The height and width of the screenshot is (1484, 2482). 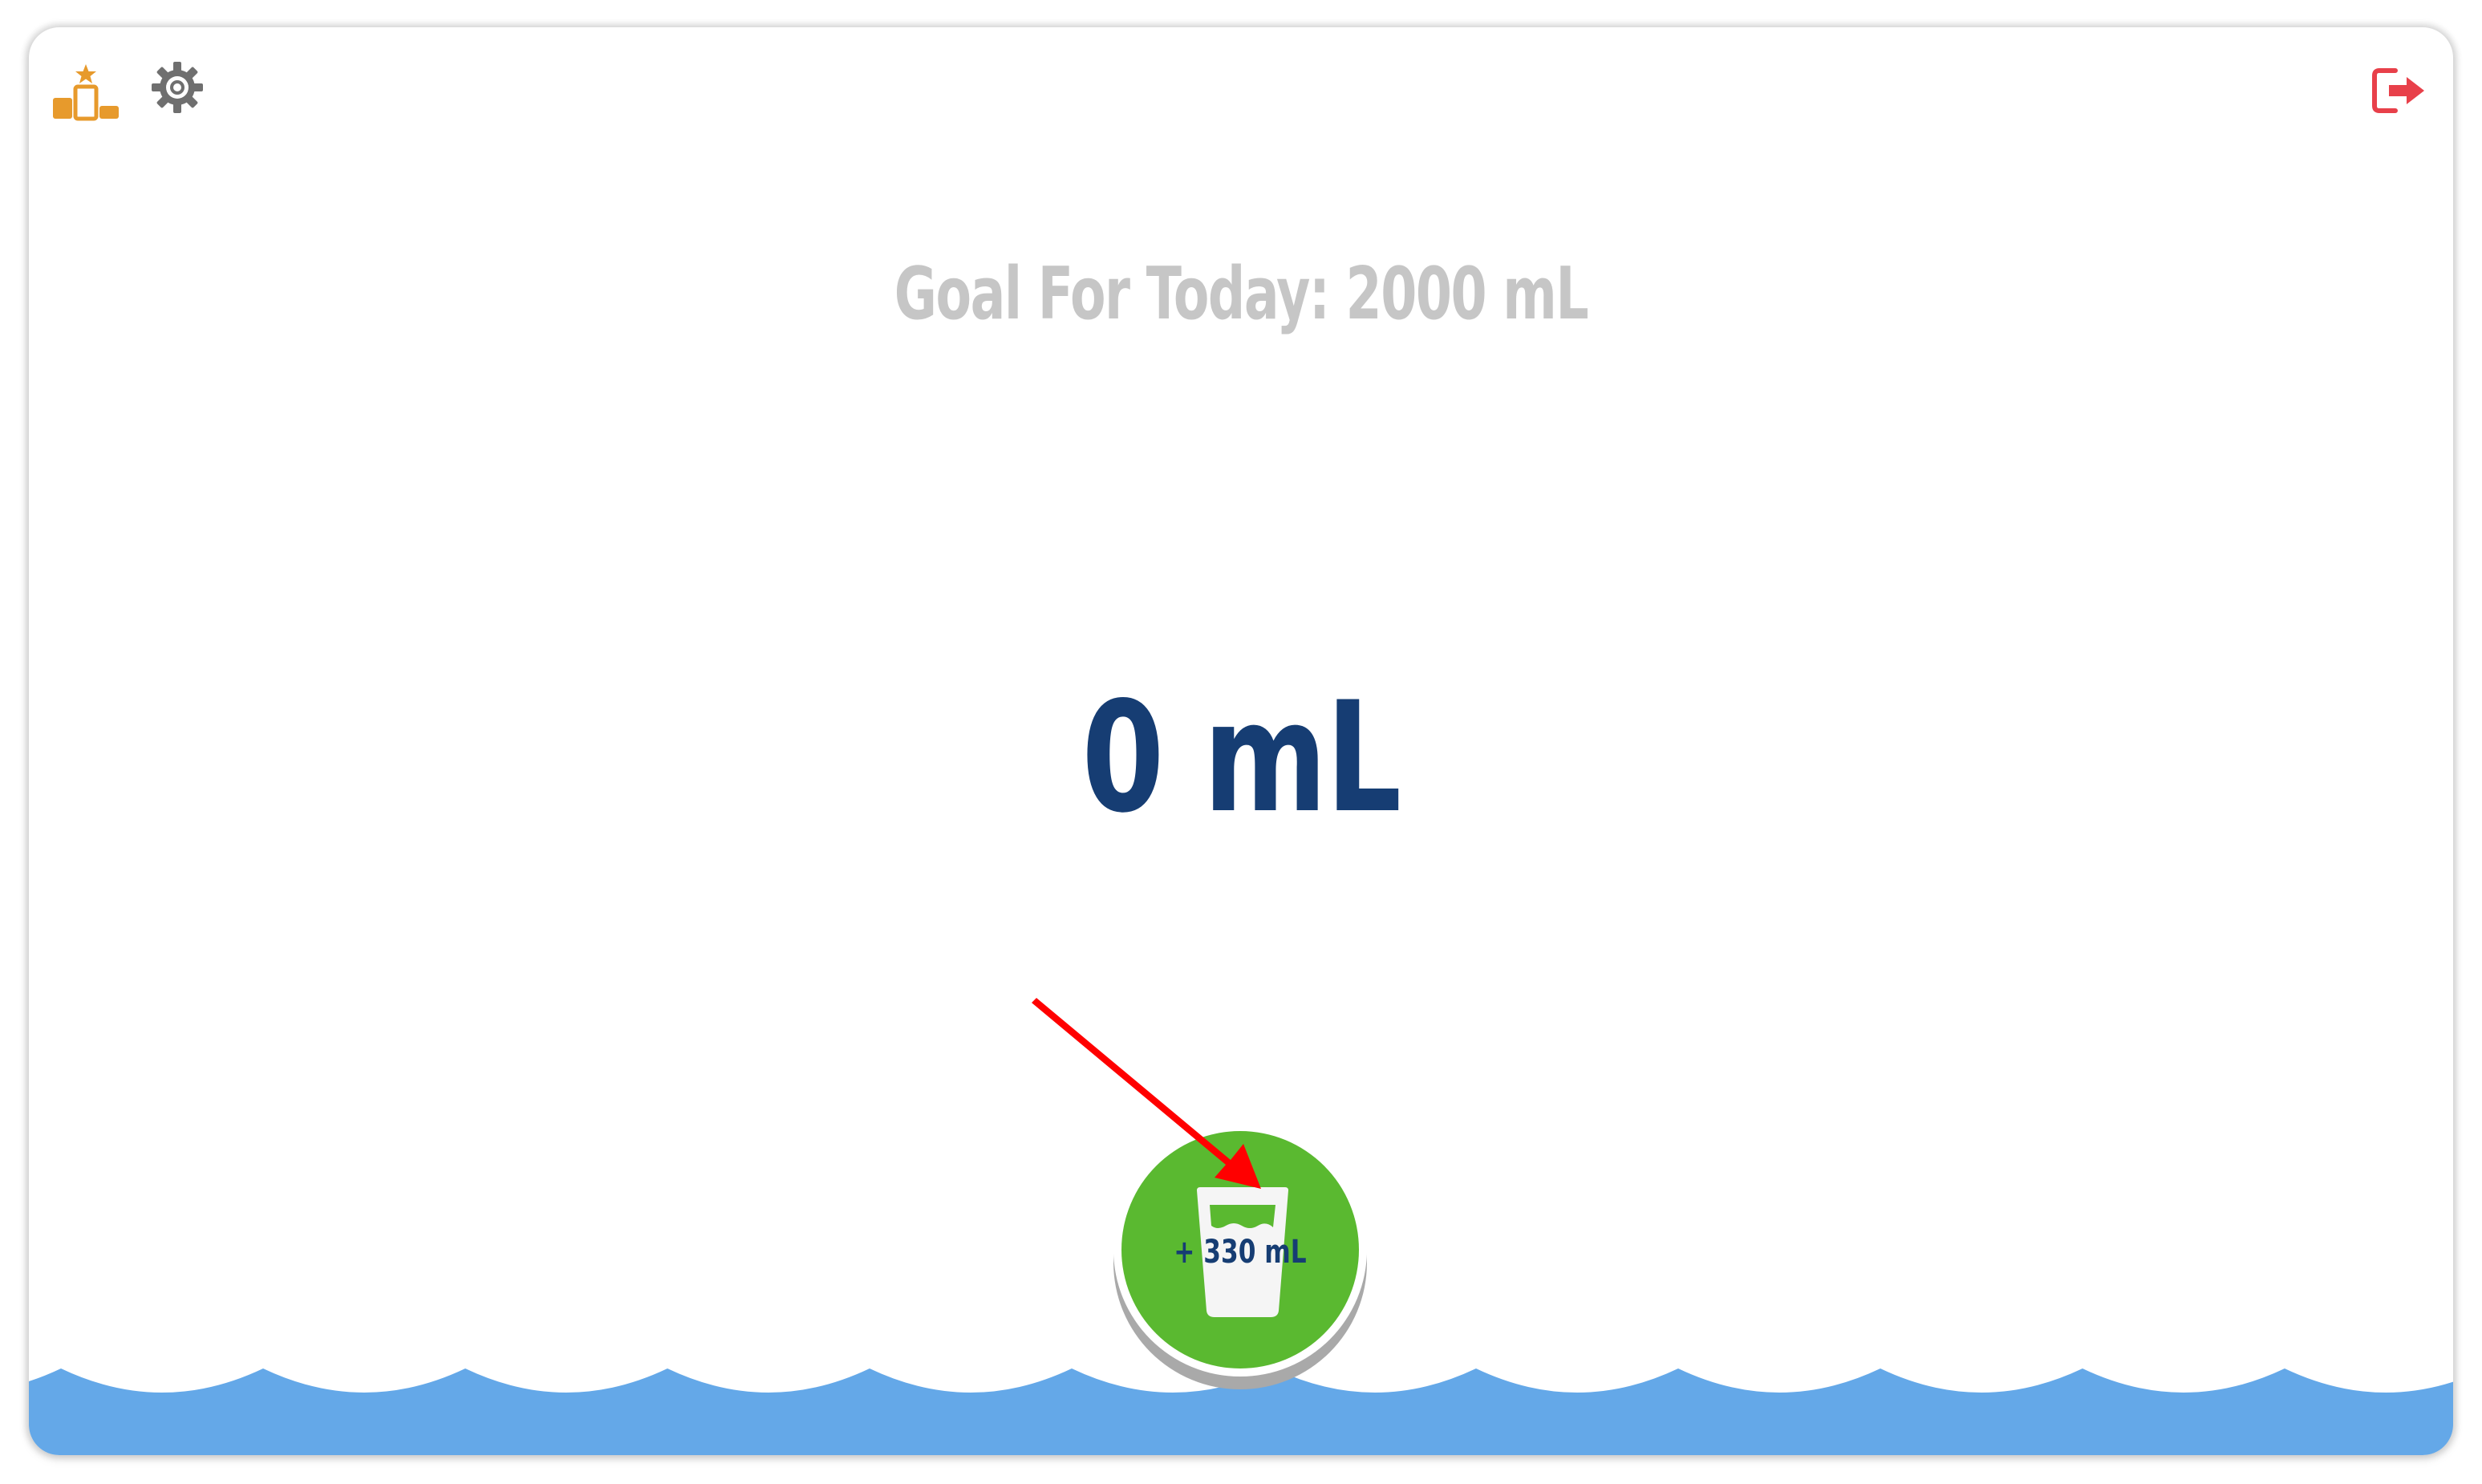 I want to click on cup-icon, so click(x=1243, y=1252).